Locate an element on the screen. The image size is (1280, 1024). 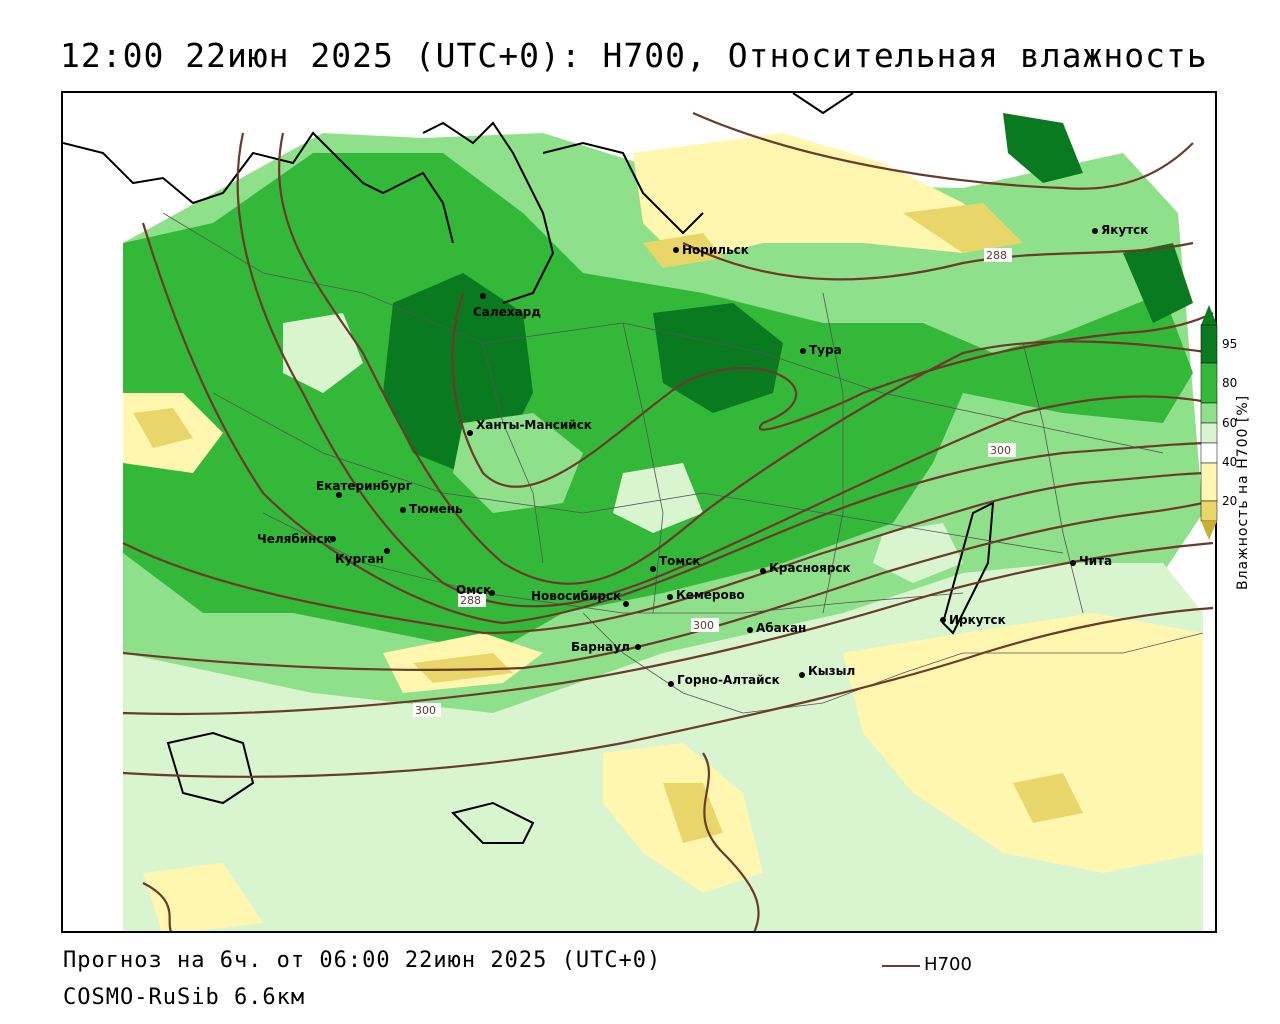
svg-text: Чита is located at coordinates (1095, 561).